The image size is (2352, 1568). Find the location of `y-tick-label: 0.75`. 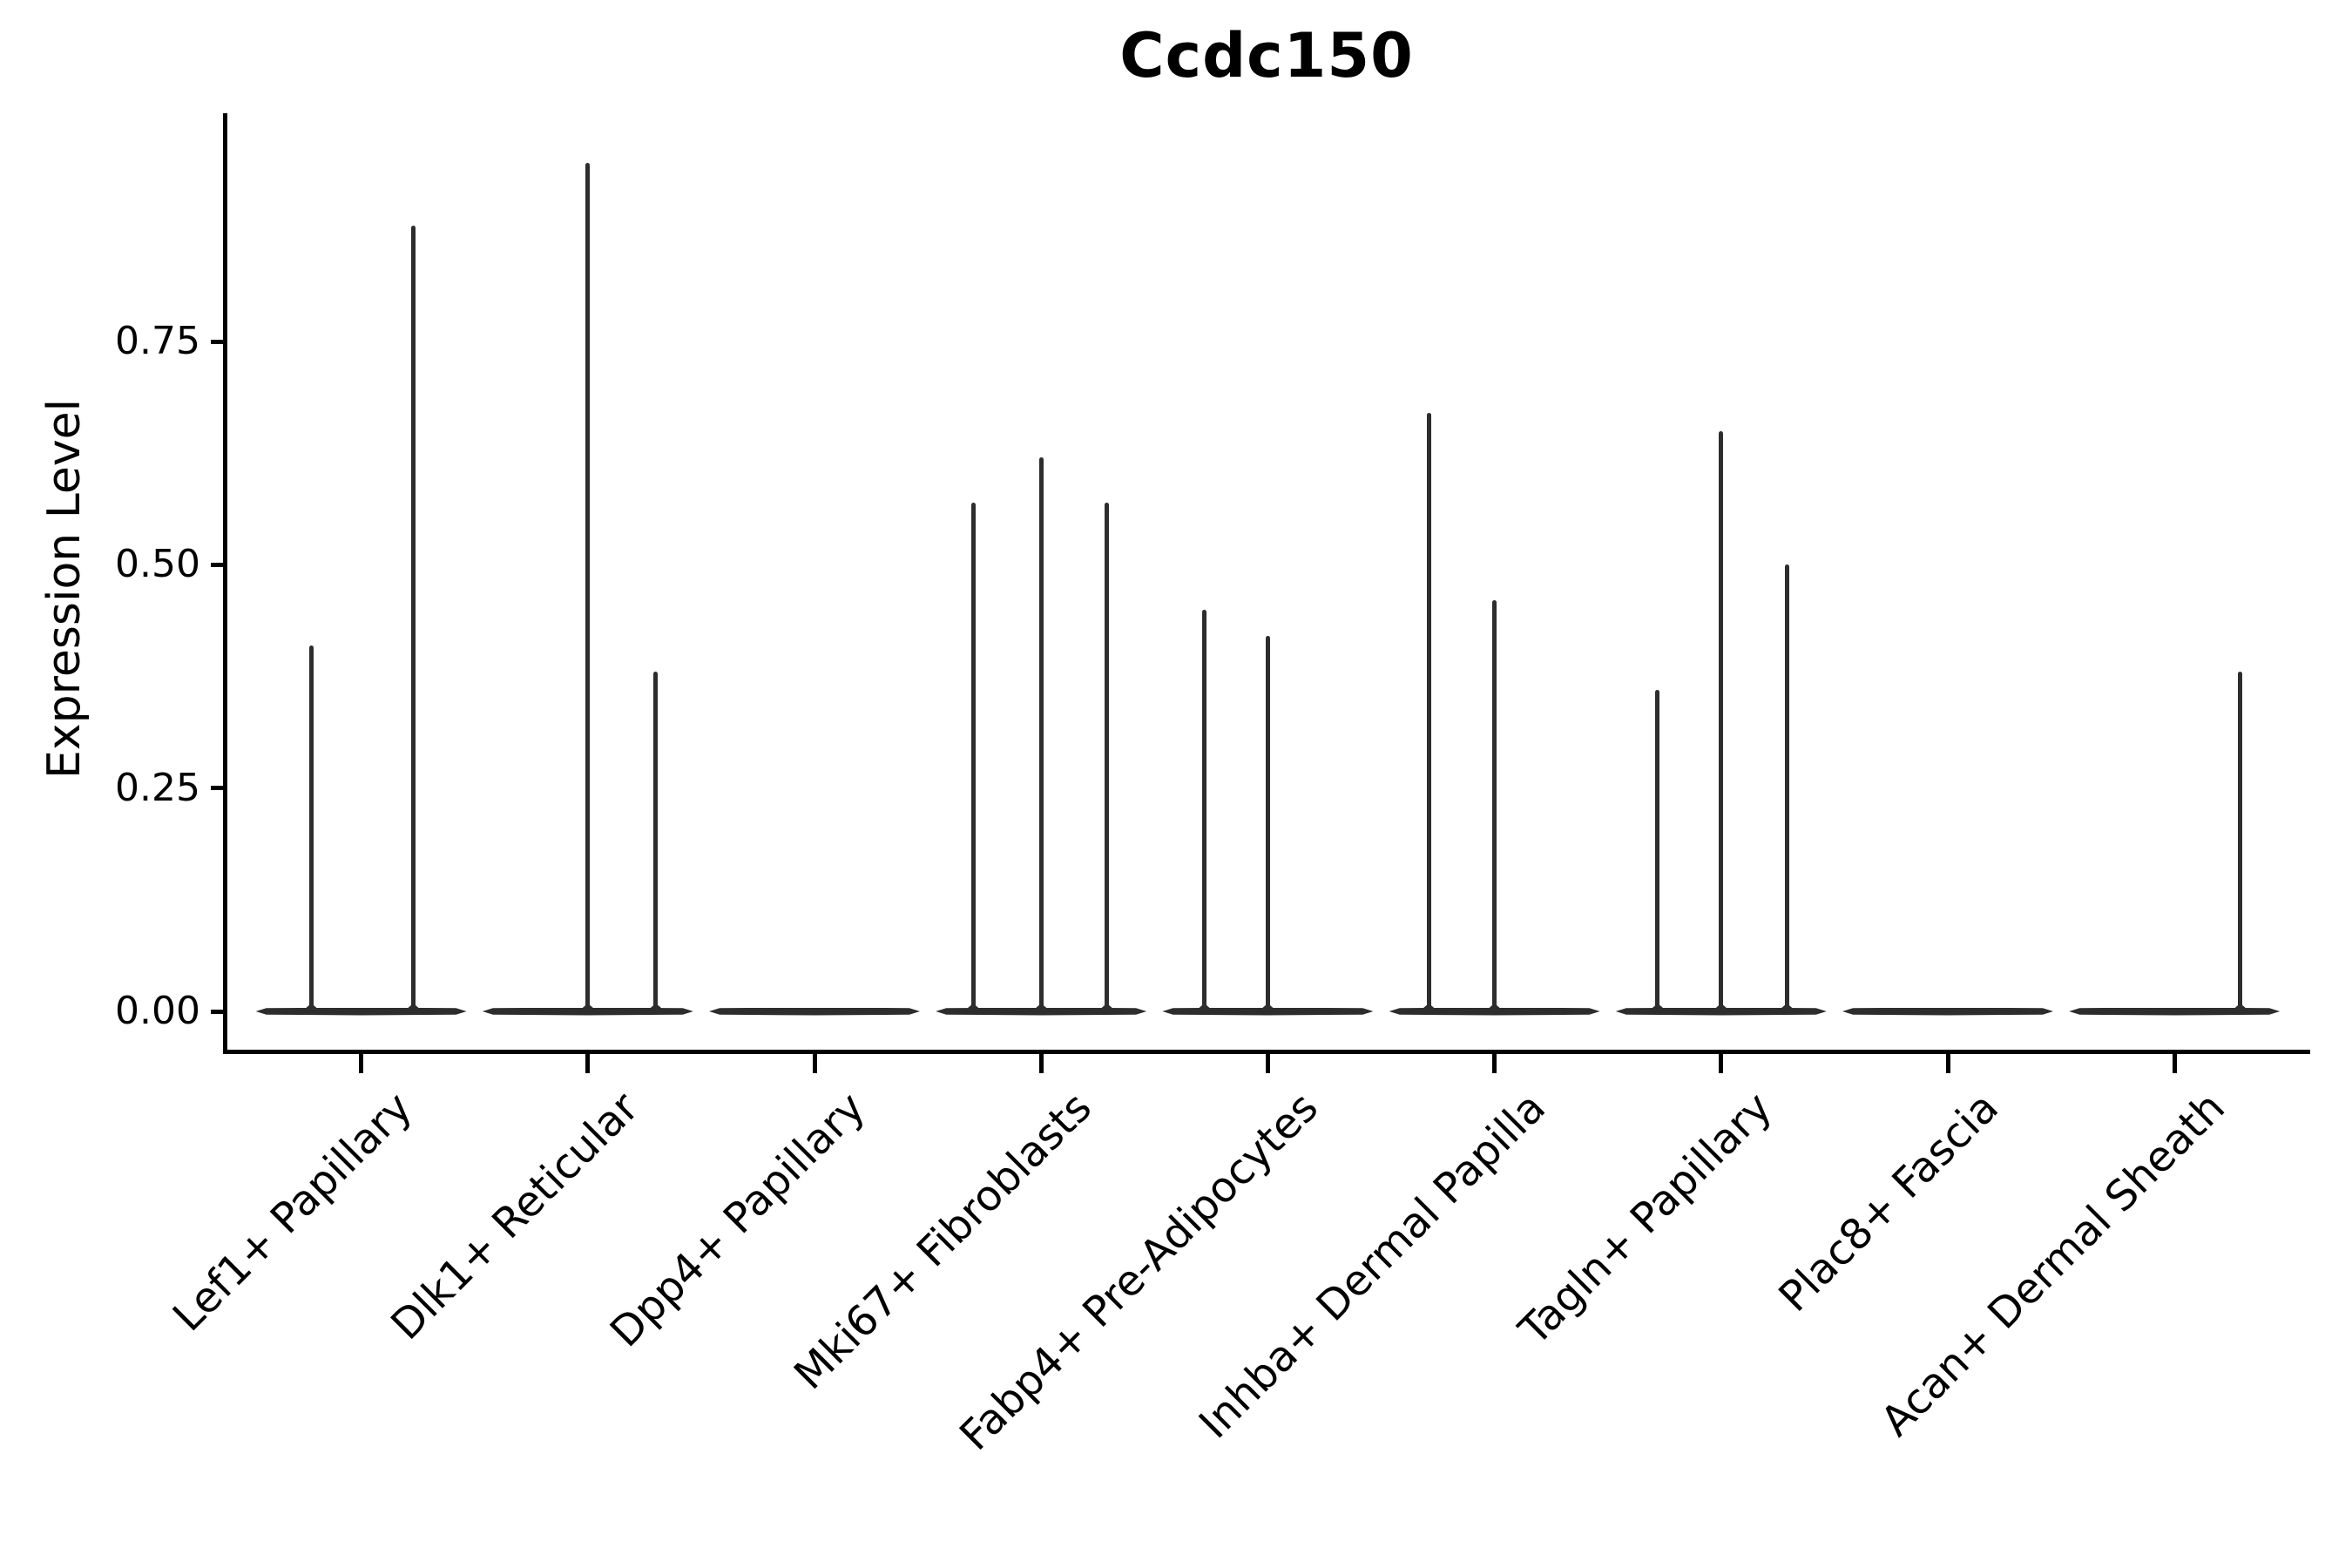

y-tick-label: 0.75 is located at coordinates (157, 341).